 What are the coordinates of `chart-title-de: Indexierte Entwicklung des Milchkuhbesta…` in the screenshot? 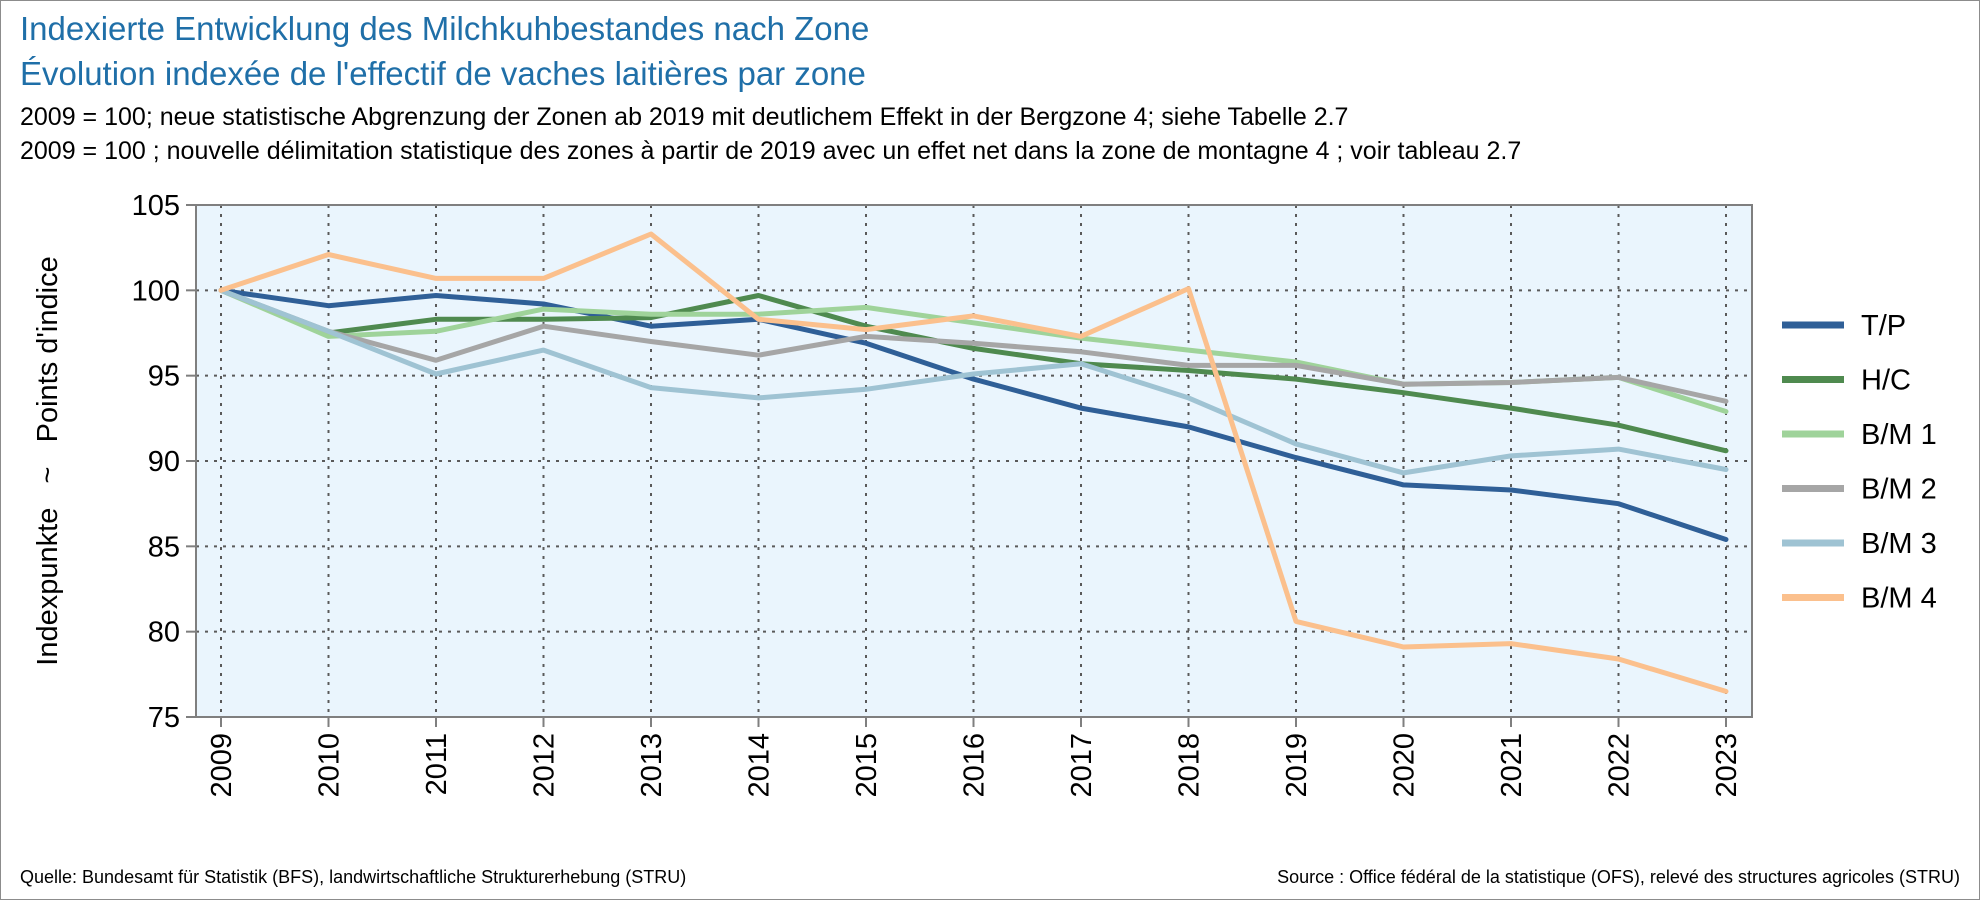 It's located at (445, 28).